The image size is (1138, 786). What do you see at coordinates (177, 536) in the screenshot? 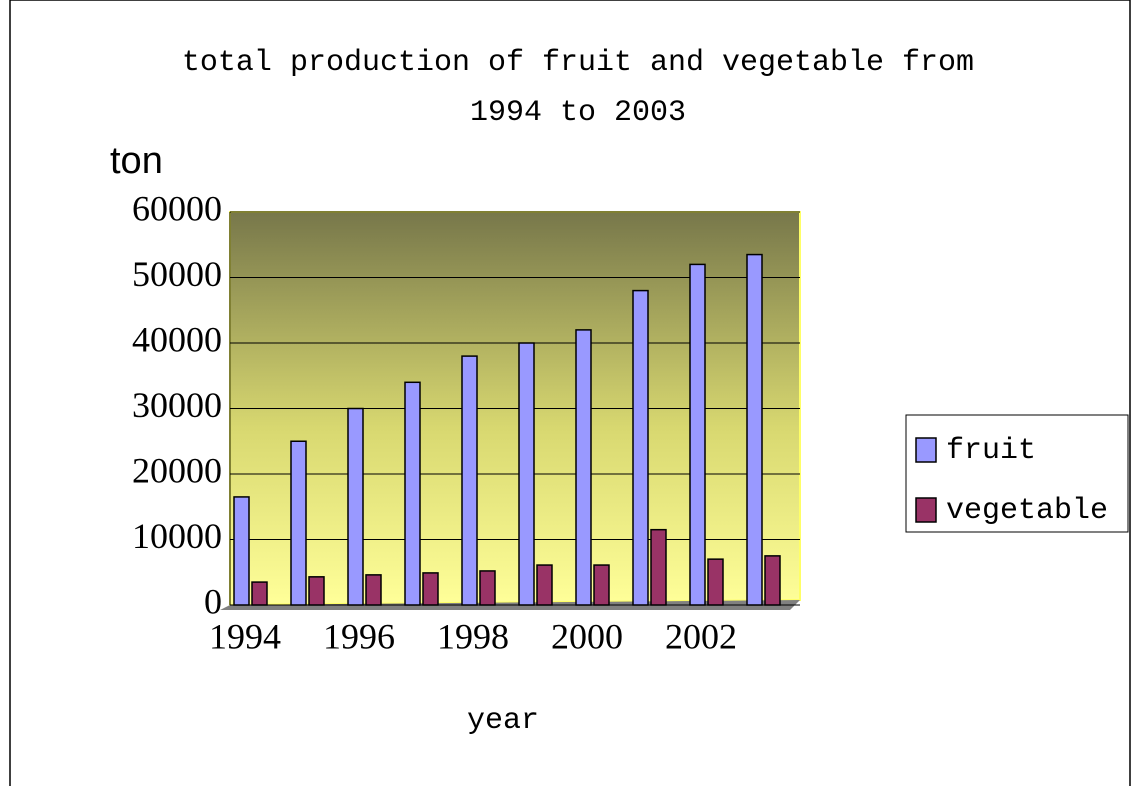
I see `y-tick-label: 10000` at bounding box center [177, 536].